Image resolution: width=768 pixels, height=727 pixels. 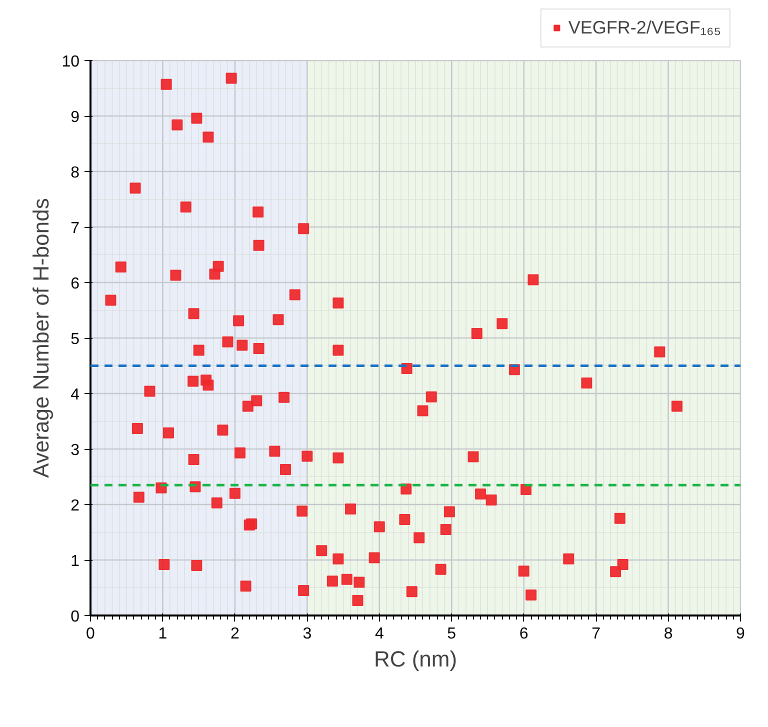 What do you see at coordinates (741, 634) in the screenshot?
I see `x-tick-label: 9` at bounding box center [741, 634].